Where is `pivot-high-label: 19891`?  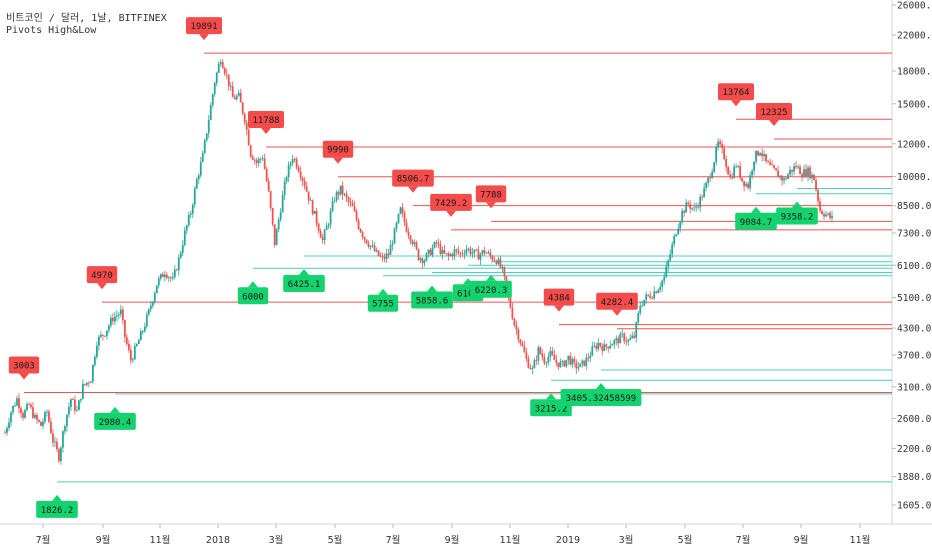 pivot-high-label: 19891 is located at coordinates (204, 29).